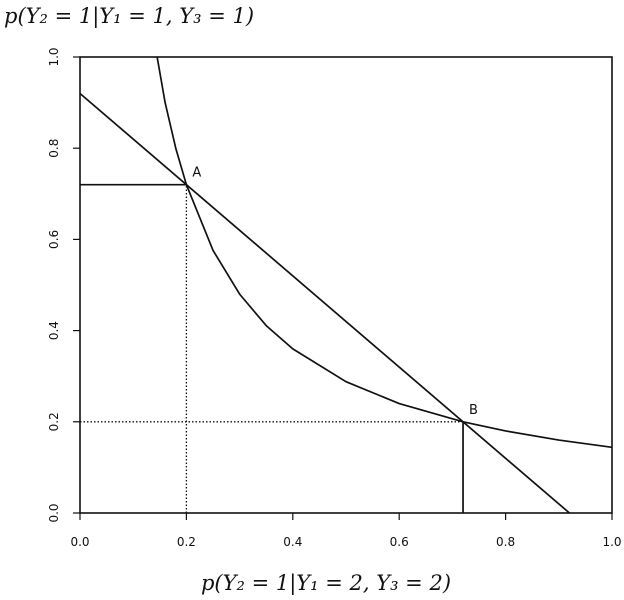  I want to click on x-tick-label: 1.0, so click(611, 542).